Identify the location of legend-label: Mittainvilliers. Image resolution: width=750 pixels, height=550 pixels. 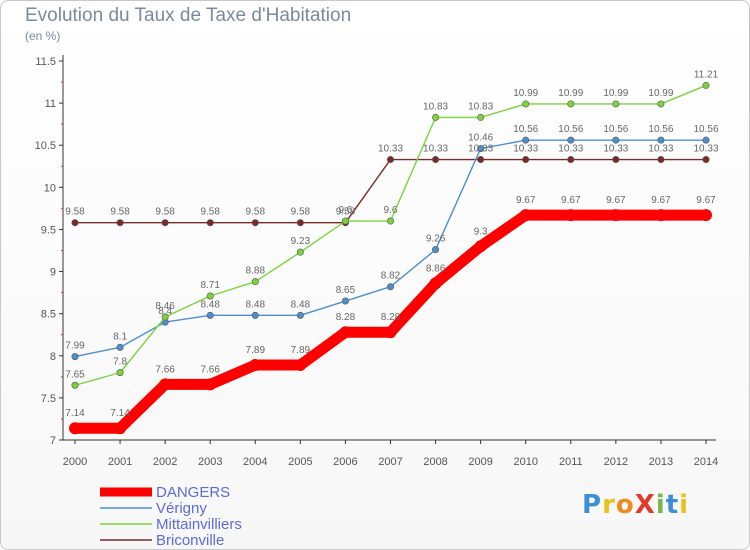
(199, 524).